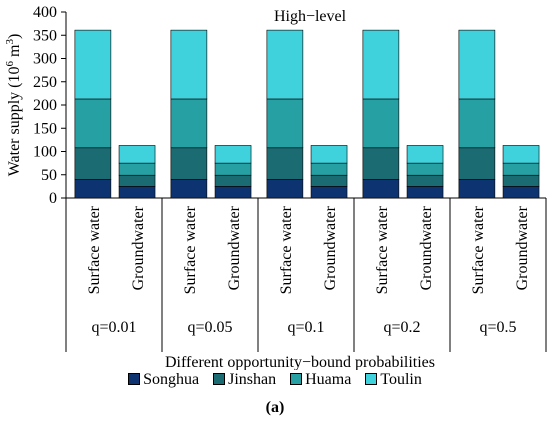 This screenshot has height=425, width=550. I want to click on y-tick-label: 150, so click(45, 128).